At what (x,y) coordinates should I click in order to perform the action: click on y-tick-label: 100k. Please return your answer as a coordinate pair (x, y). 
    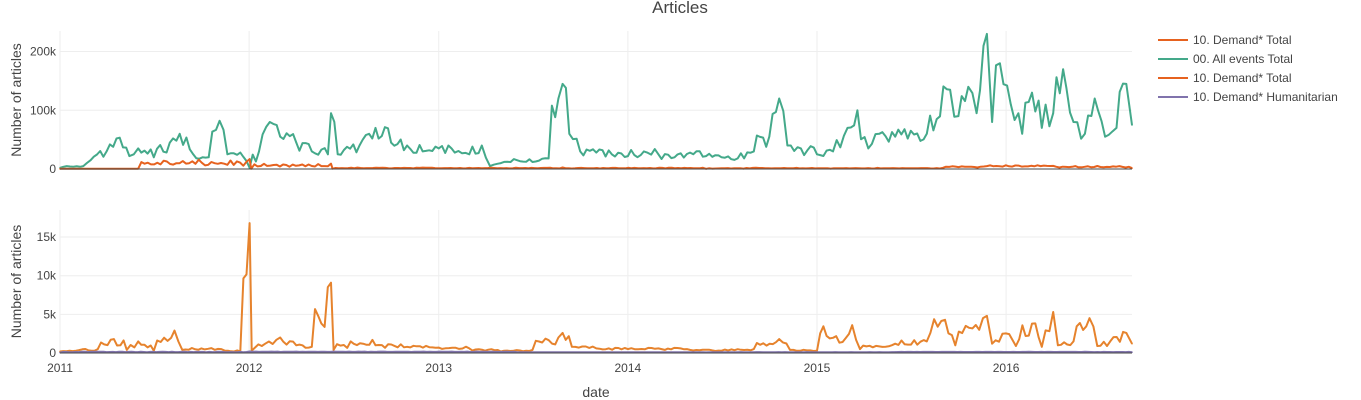
    Looking at the image, I should click on (43, 110).